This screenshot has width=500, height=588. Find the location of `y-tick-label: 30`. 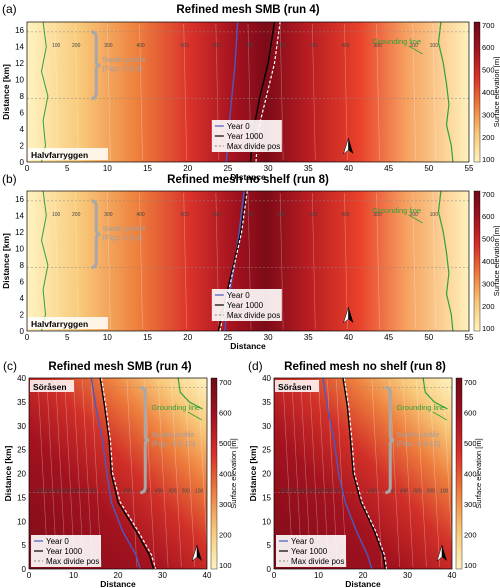

y-tick-label: 30 is located at coordinates (266, 426).